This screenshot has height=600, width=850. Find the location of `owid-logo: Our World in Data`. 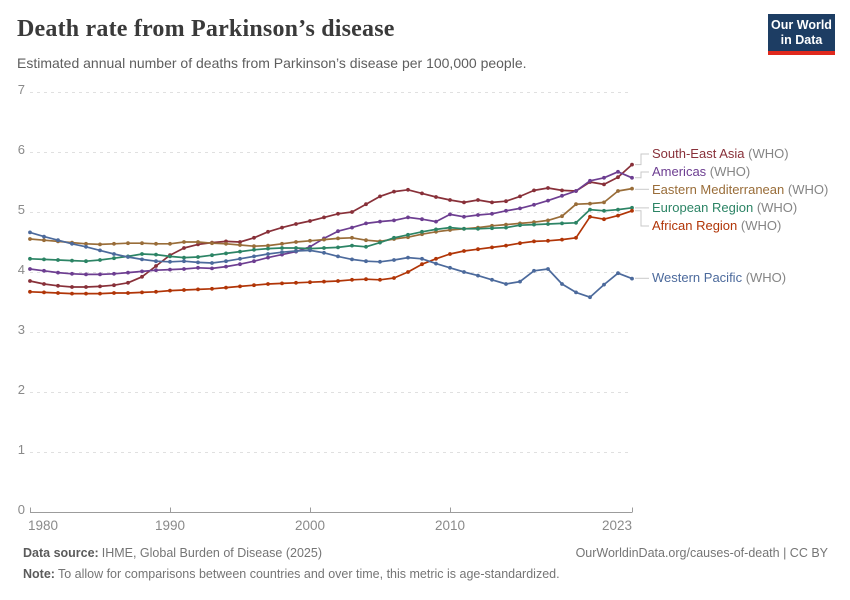

owid-logo: Our World in Data is located at coordinates (801, 34).